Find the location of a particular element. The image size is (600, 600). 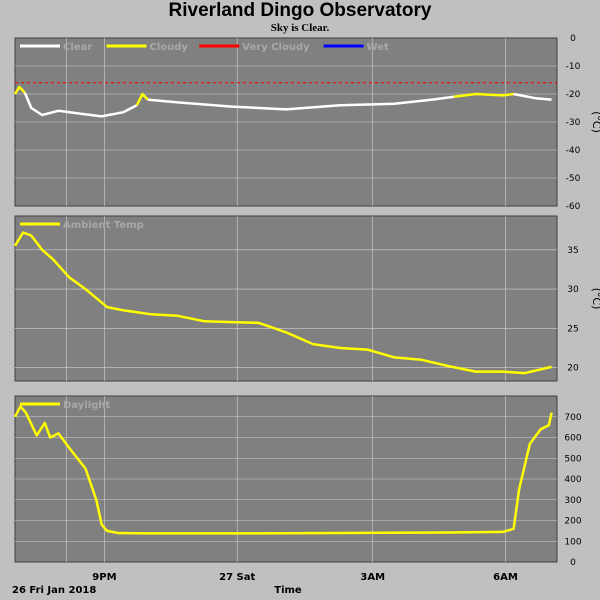

sky-ytick-label: -30 is located at coordinates (573, 123).